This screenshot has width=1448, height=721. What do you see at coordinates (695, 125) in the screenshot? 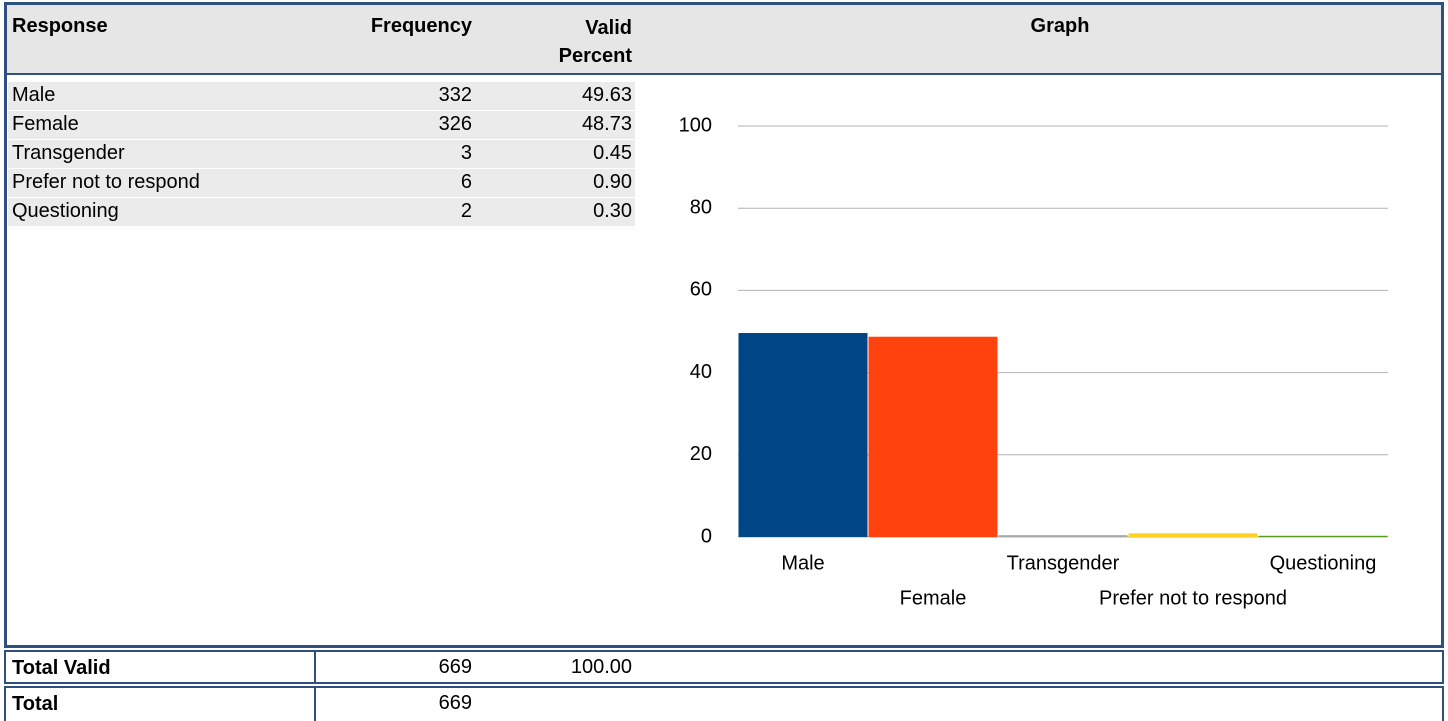
I see `y-tick-label: 100` at bounding box center [695, 125].